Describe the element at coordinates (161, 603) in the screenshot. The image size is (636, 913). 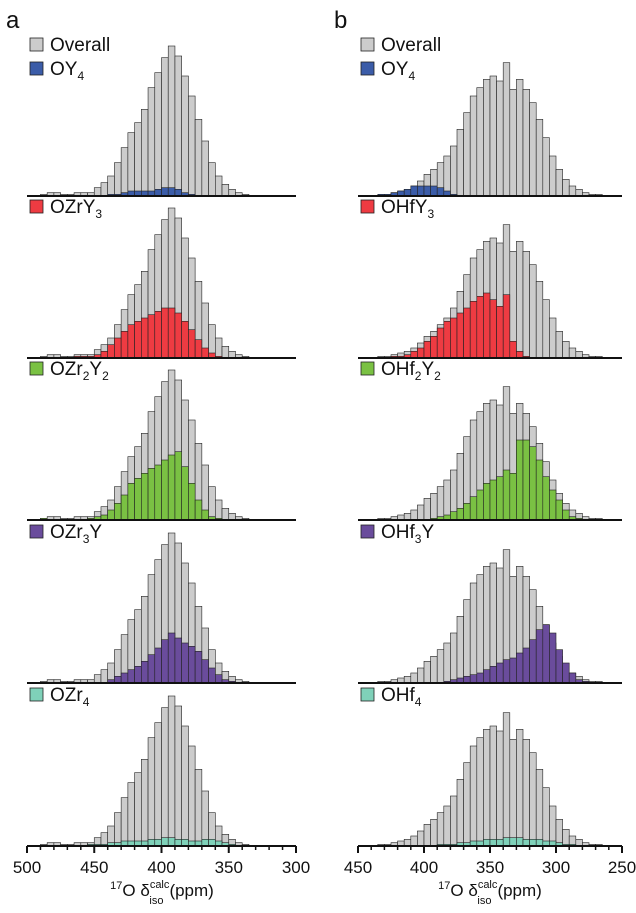
I see `histogram-a-row-4: OZr3Y` at that location.